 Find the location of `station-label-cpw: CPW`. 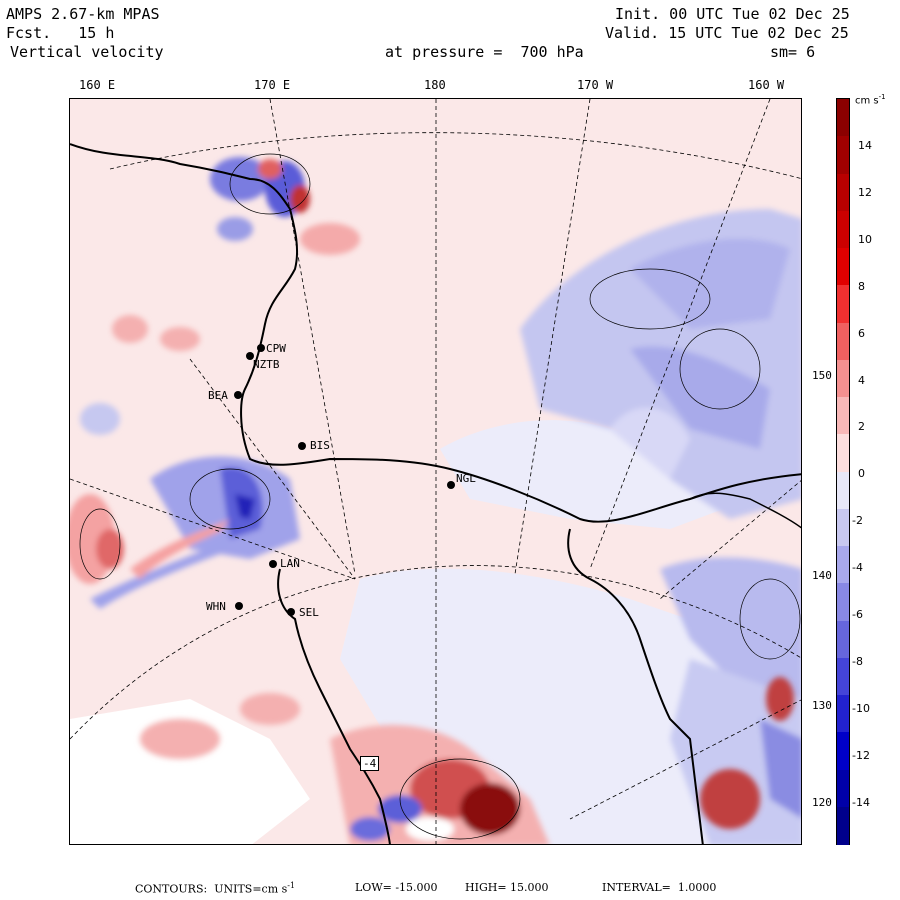

station-label-cpw: CPW is located at coordinates (276, 348).